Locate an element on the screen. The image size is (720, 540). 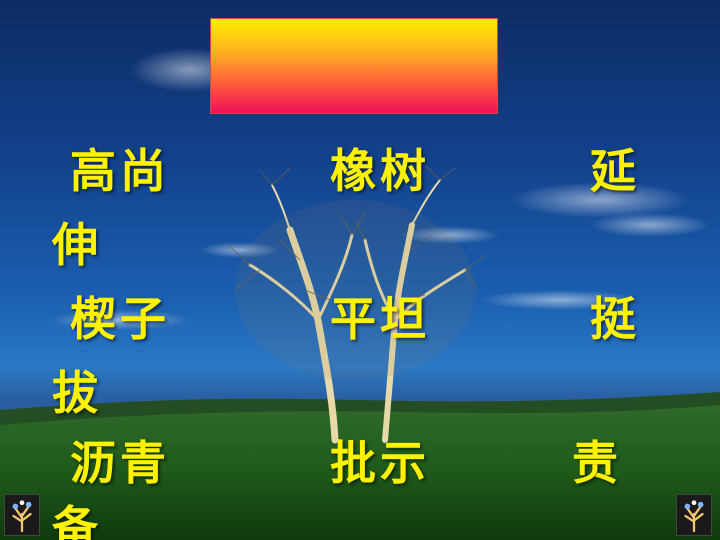
word-yanshen-first-char: 延 is located at coordinates (615, 171).